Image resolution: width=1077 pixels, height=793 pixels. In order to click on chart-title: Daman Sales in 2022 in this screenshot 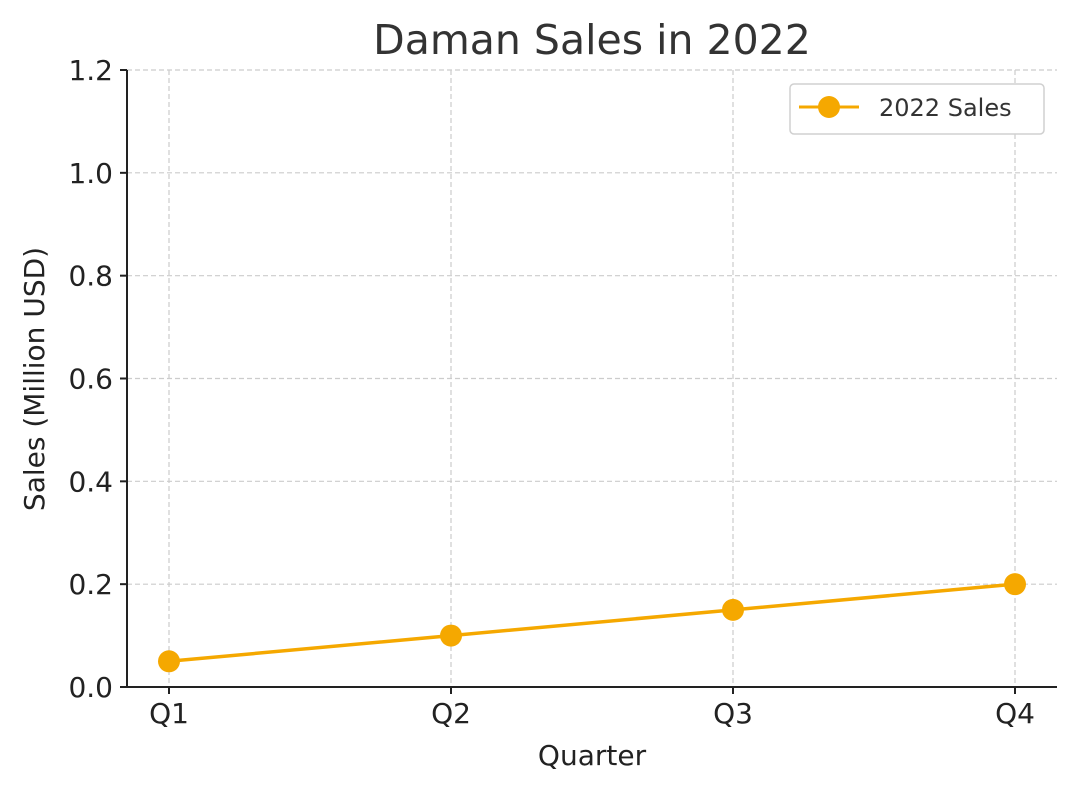, I will do `click(592, 40)`.